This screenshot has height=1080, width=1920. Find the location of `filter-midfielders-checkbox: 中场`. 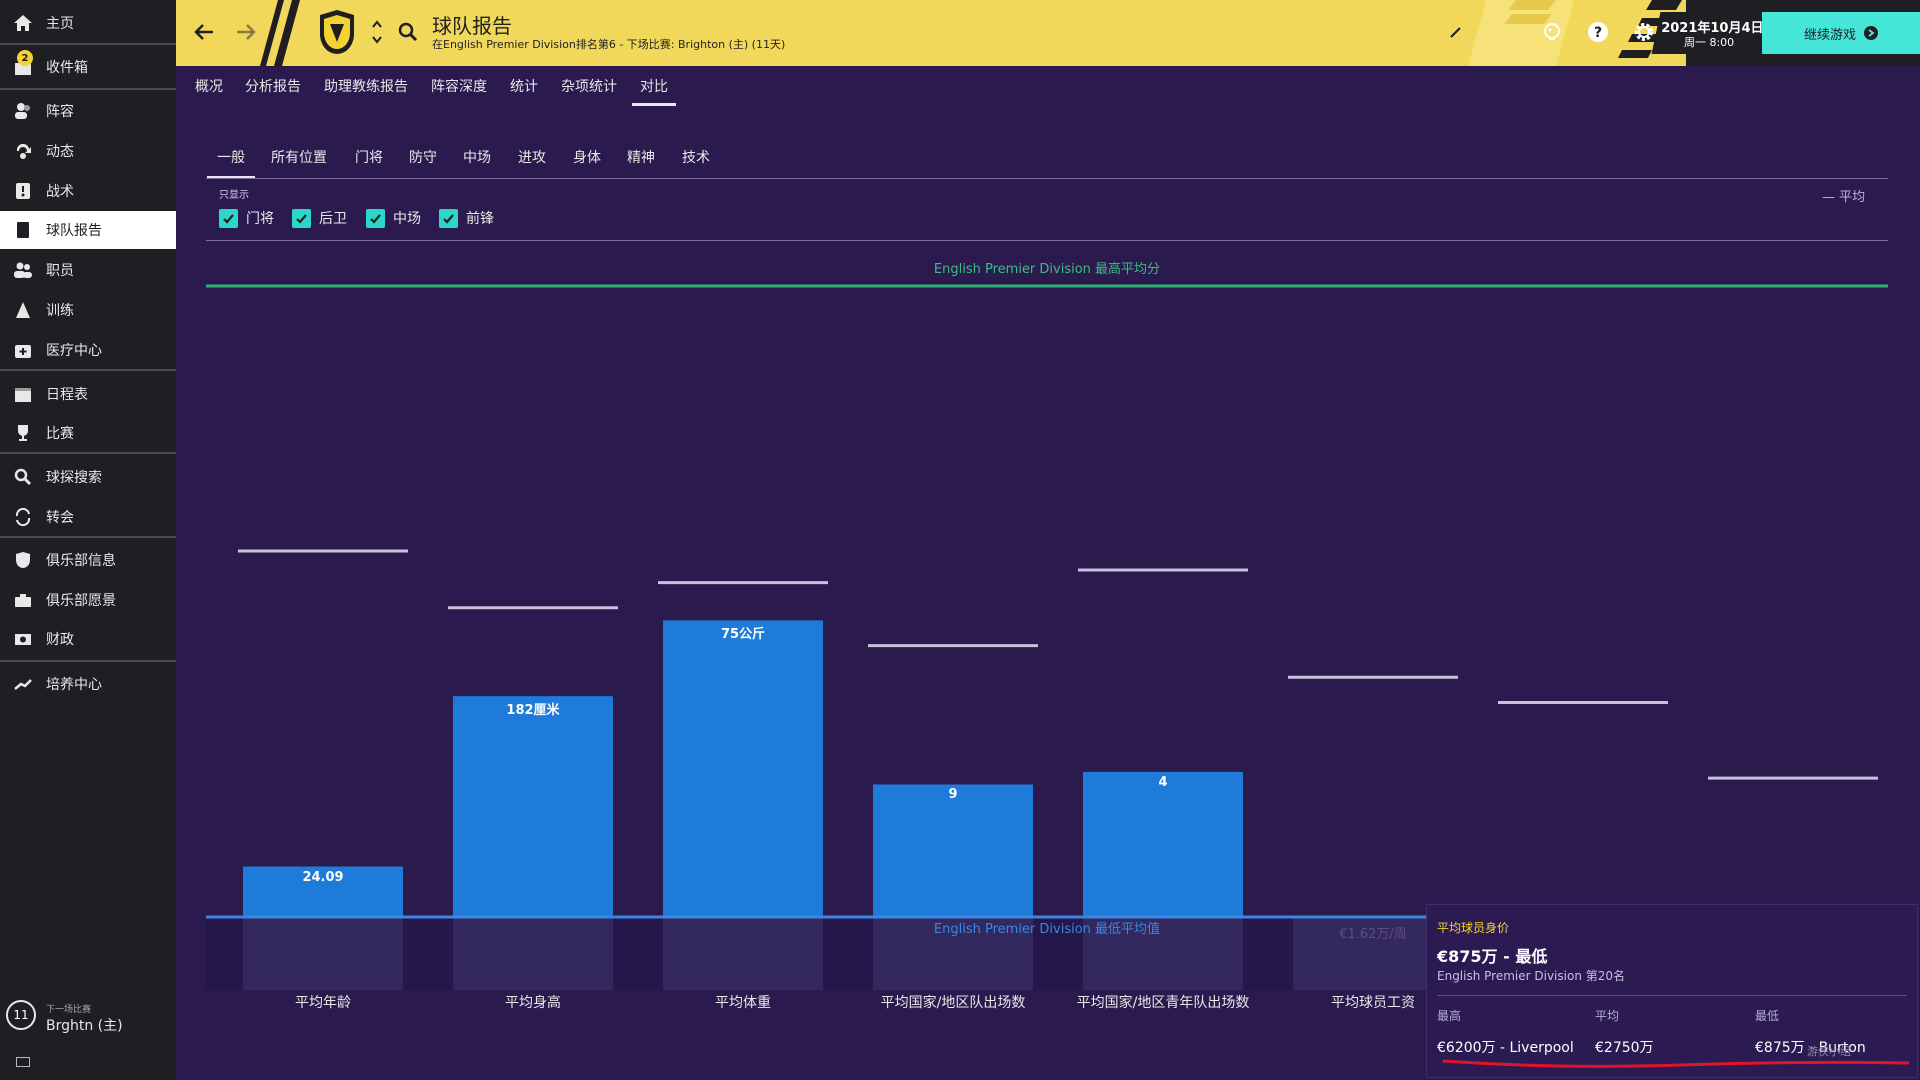

filter-midfielders-checkbox: 中场 is located at coordinates (393, 218).